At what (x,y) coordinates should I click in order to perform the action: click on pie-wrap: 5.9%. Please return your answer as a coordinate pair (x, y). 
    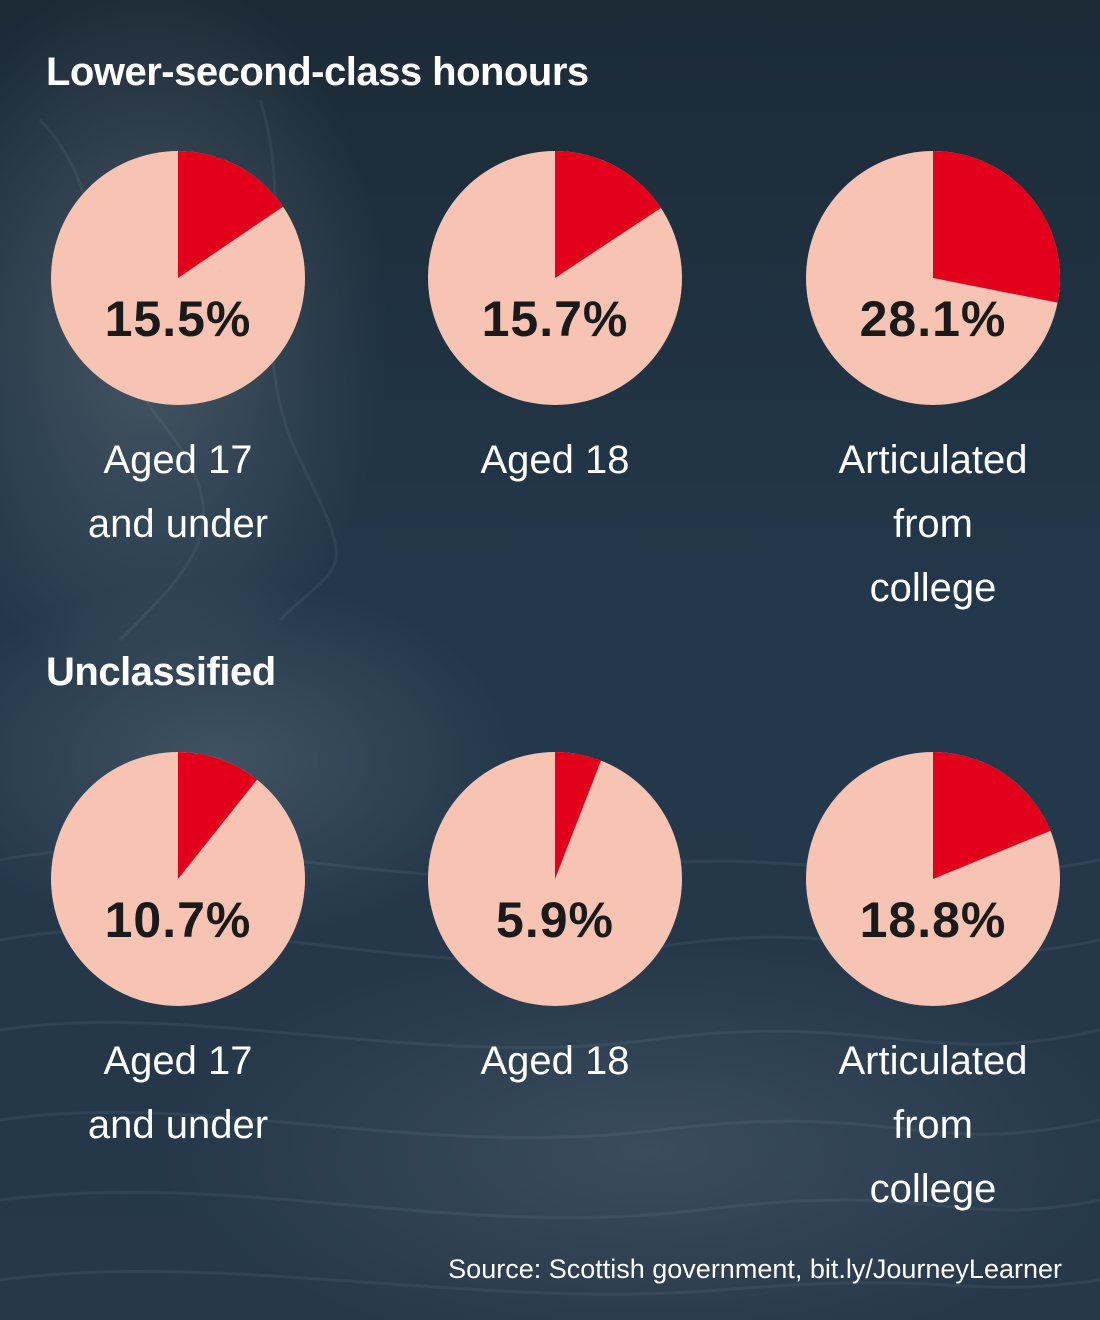
    Looking at the image, I should click on (555, 879).